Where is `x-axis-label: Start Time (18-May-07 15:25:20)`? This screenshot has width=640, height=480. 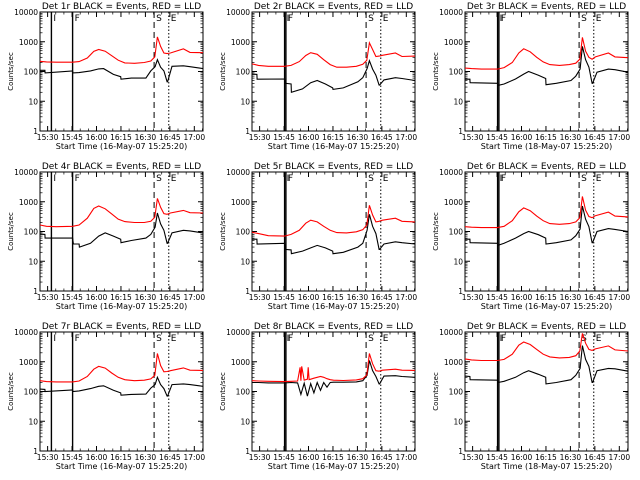 x-axis-label: Start Time (18-May-07 15:25:20) is located at coordinates (546, 466).